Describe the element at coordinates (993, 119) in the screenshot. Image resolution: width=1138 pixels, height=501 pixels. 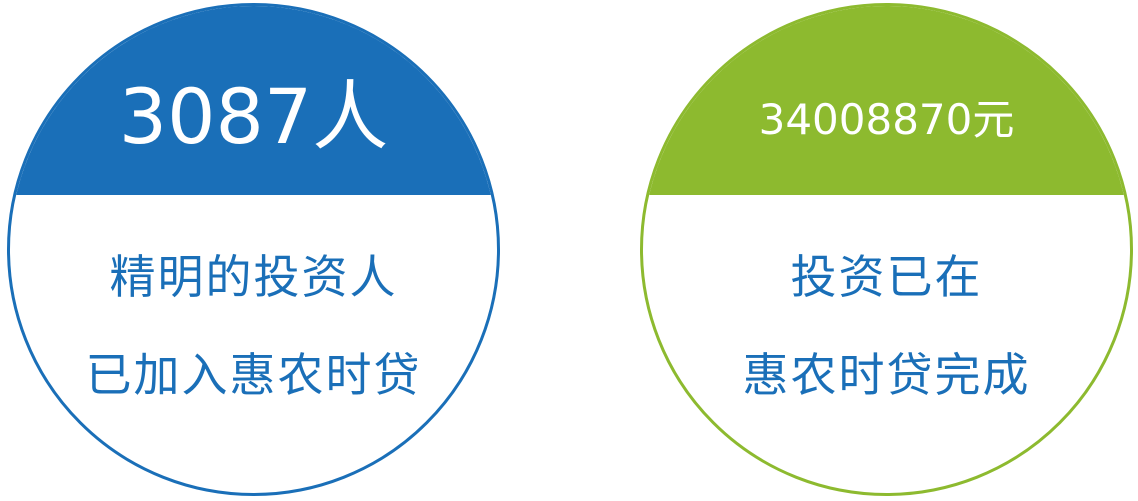
I see `investment-amount-unit: 元` at that location.